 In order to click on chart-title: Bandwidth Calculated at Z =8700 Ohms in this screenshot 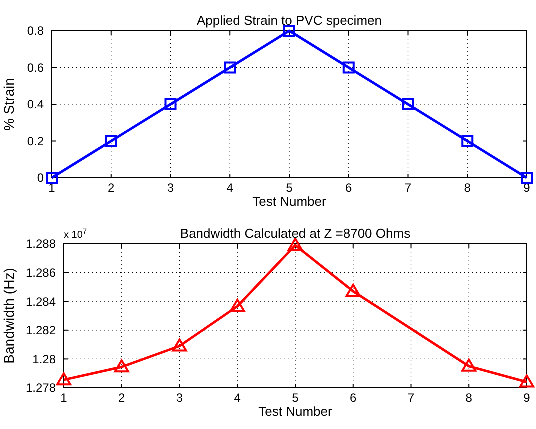, I will do `click(296, 233)`.